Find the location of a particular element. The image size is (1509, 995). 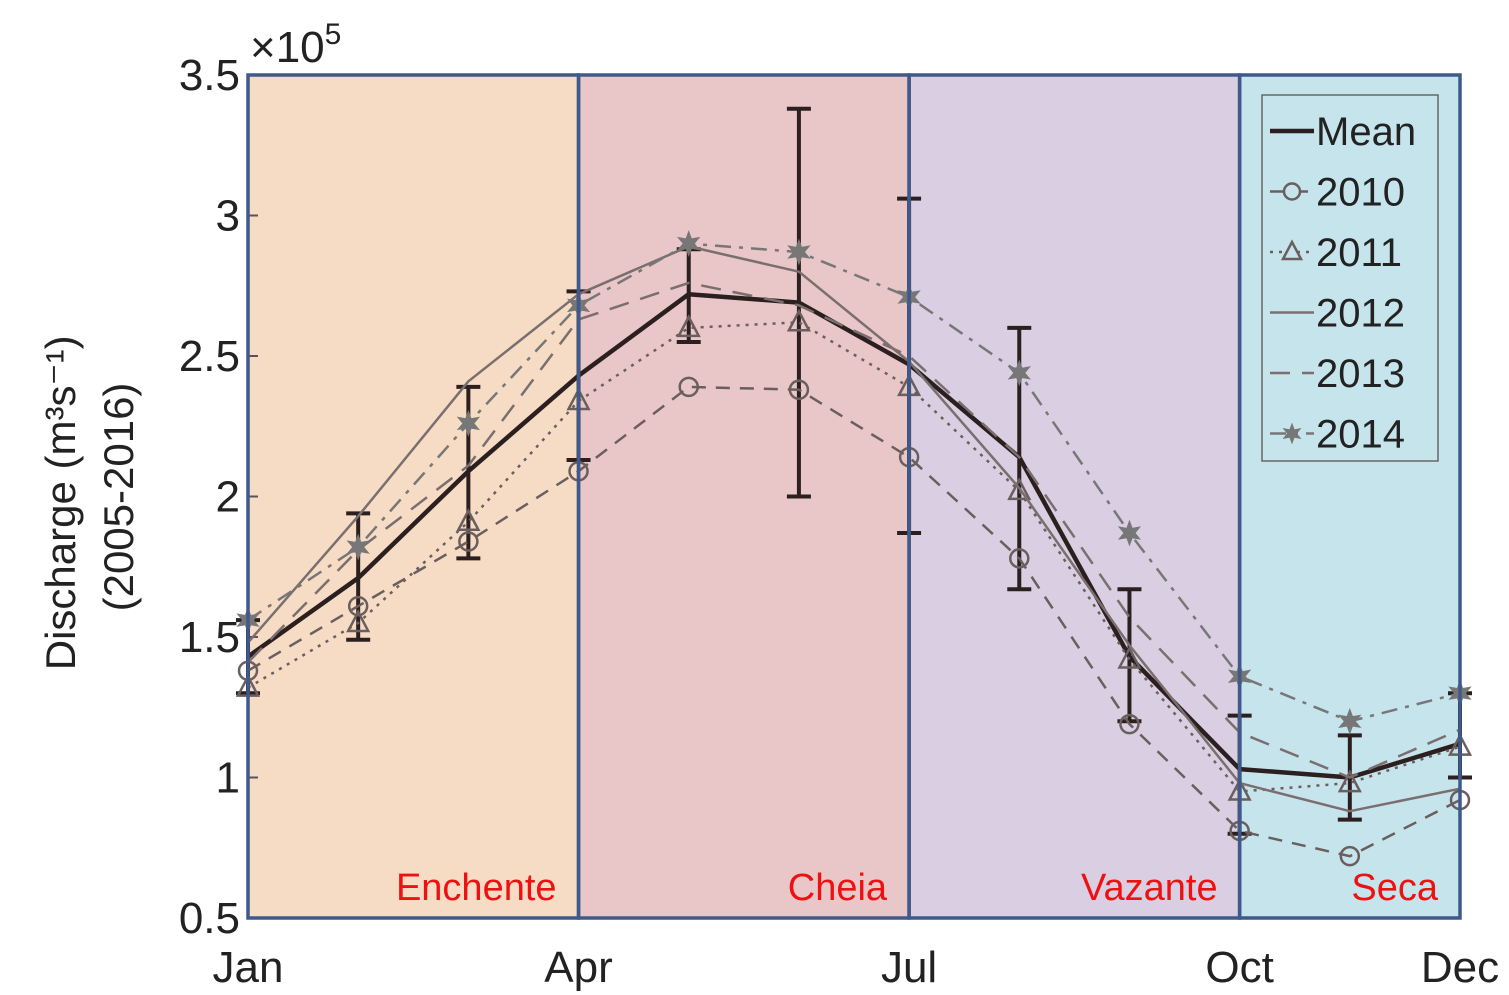

season-label-cheia: Cheia is located at coordinates (838, 888).